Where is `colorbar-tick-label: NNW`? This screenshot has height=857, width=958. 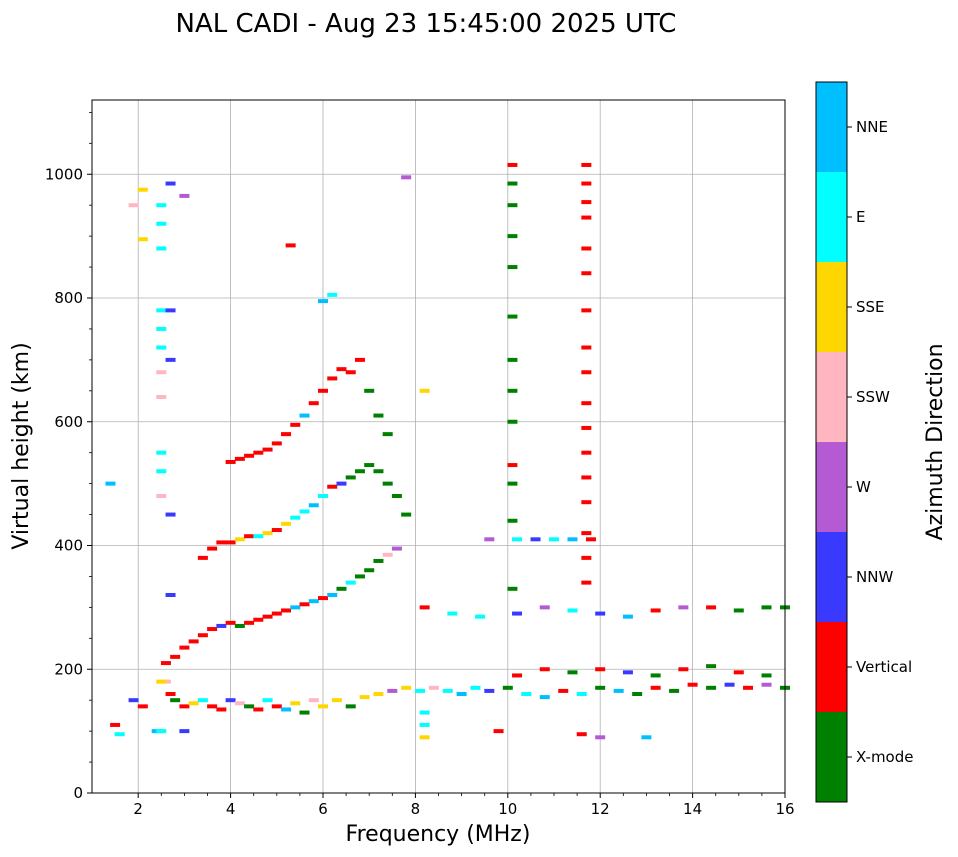
colorbar-tick-label: NNW is located at coordinates (874, 577).